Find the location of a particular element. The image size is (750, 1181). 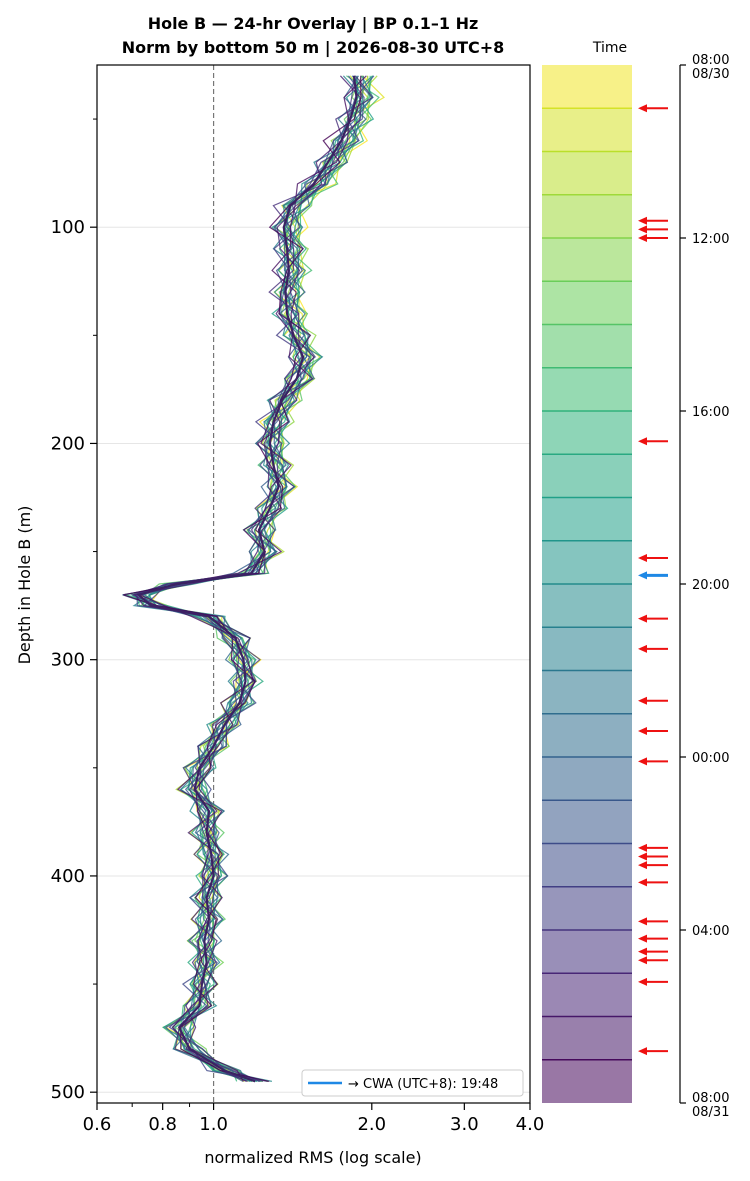

event-marker-13-head is located at coordinates (642, 865).